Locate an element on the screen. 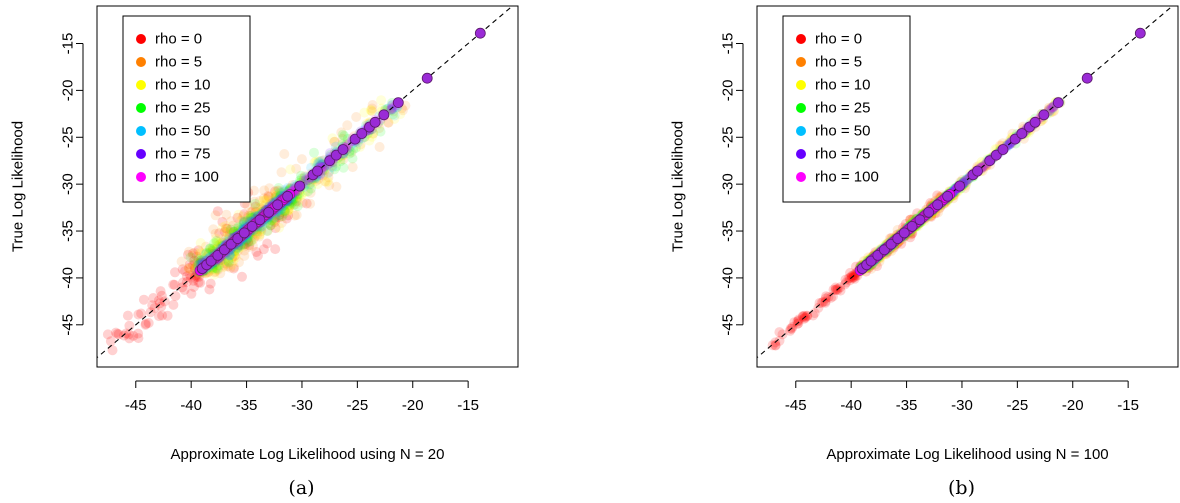 This screenshot has width=1180, height=503. x-tick-label: -25 is located at coordinates (358, 405).